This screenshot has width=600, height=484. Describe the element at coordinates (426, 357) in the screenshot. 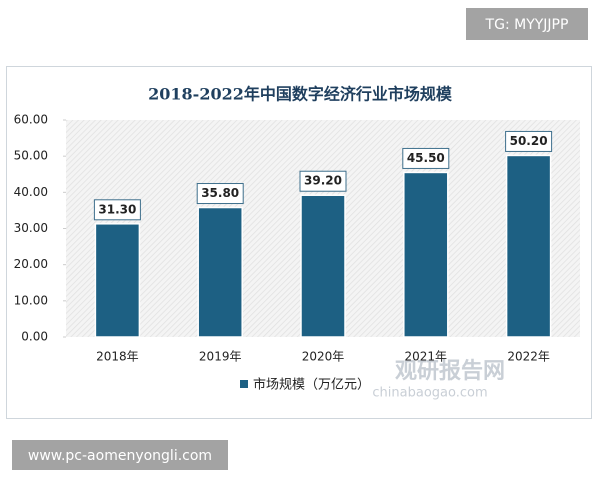

I see `x-tick-label: 2021年` at that location.